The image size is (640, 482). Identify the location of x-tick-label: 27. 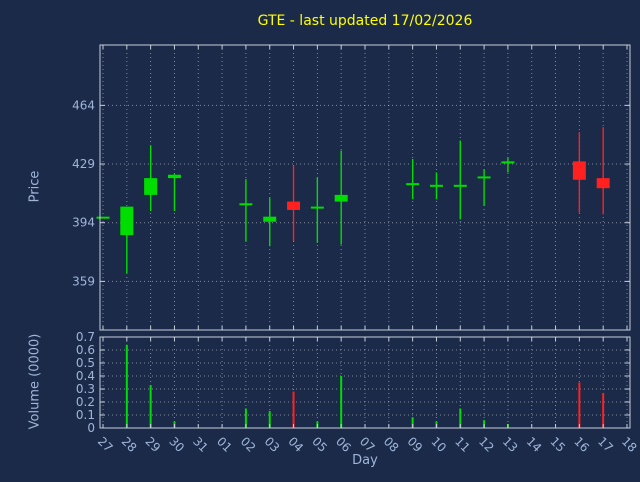
(105, 444).